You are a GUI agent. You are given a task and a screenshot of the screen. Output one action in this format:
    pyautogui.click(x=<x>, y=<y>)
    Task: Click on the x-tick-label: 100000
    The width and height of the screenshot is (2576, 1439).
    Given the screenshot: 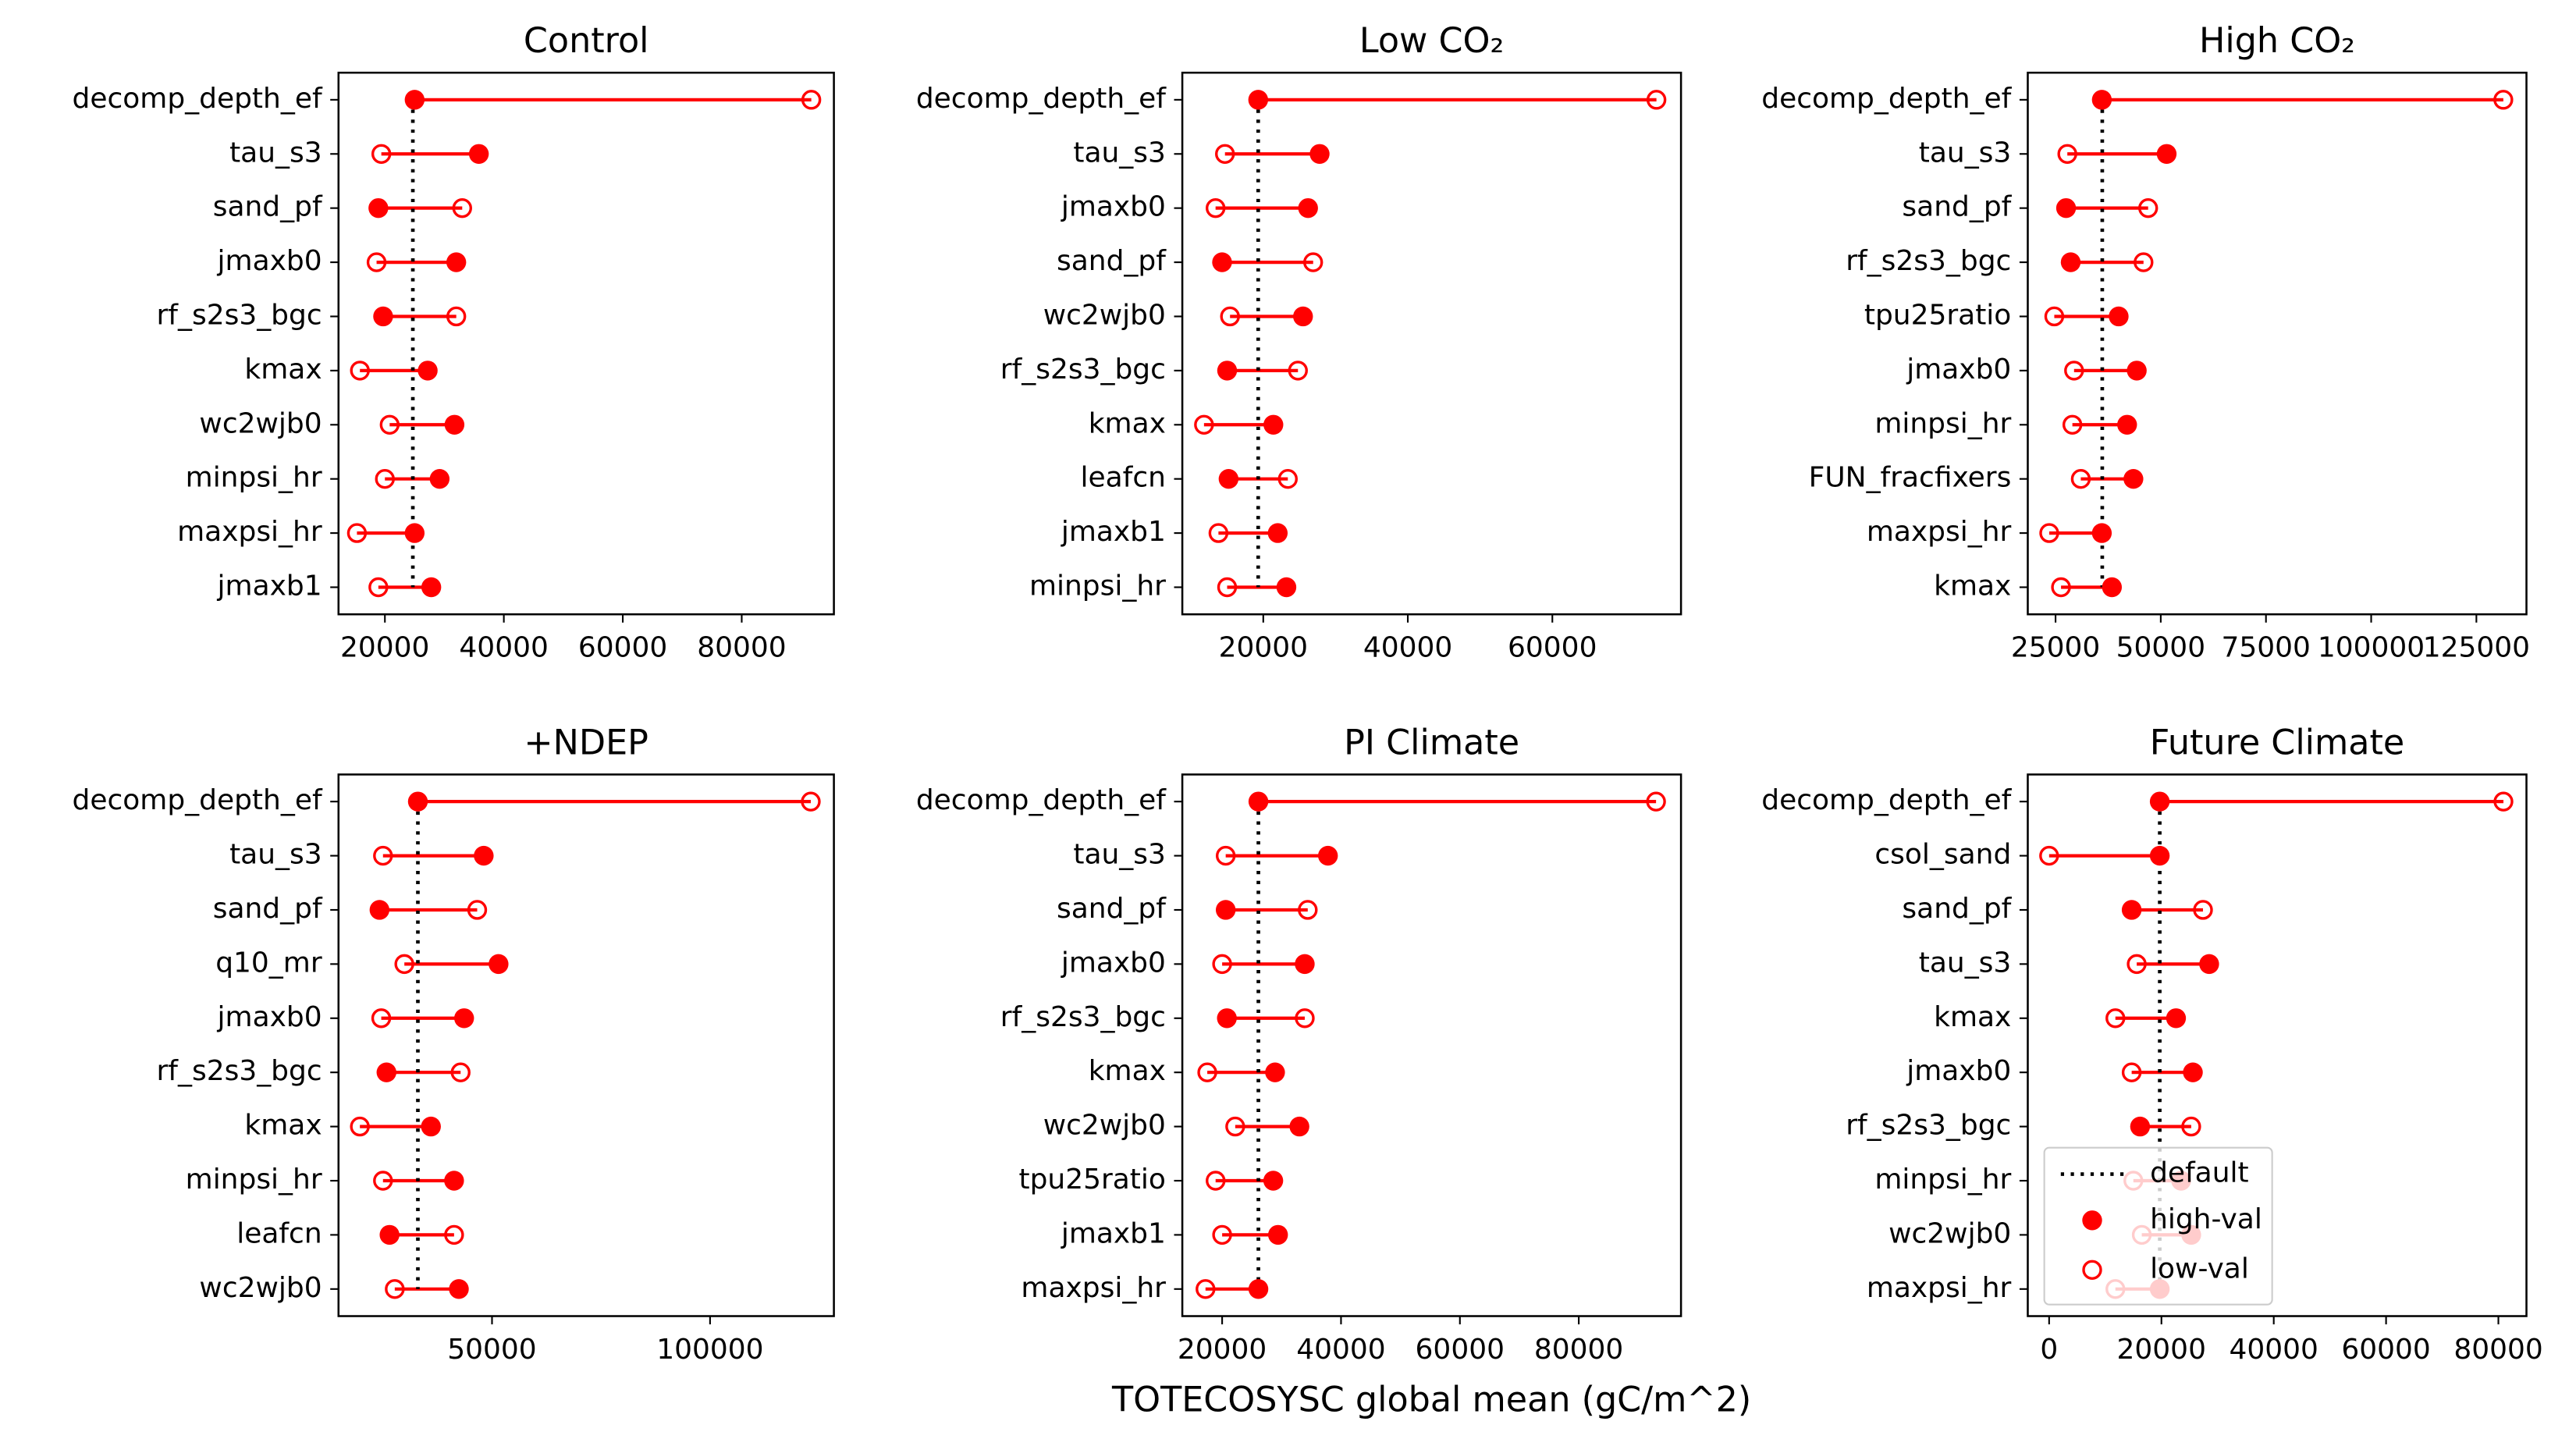 What is the action you would take?
    pyautogui.click(x=709, y=1350)
    